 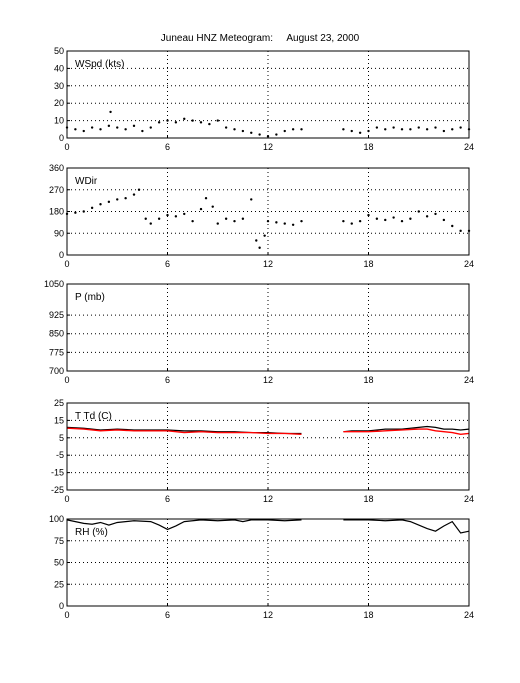 What do you see at coordinates (59, 584) in the screenshot?
I see `y-tick-label: 25` at bounding box center [59, 584].